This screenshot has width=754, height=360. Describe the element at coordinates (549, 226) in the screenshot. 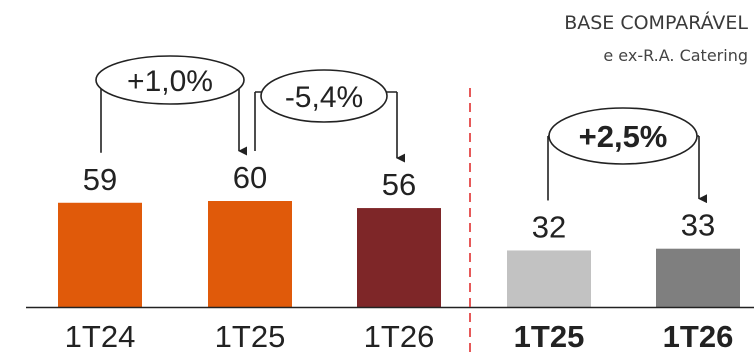

I see `data-label-3: 32` at that location.